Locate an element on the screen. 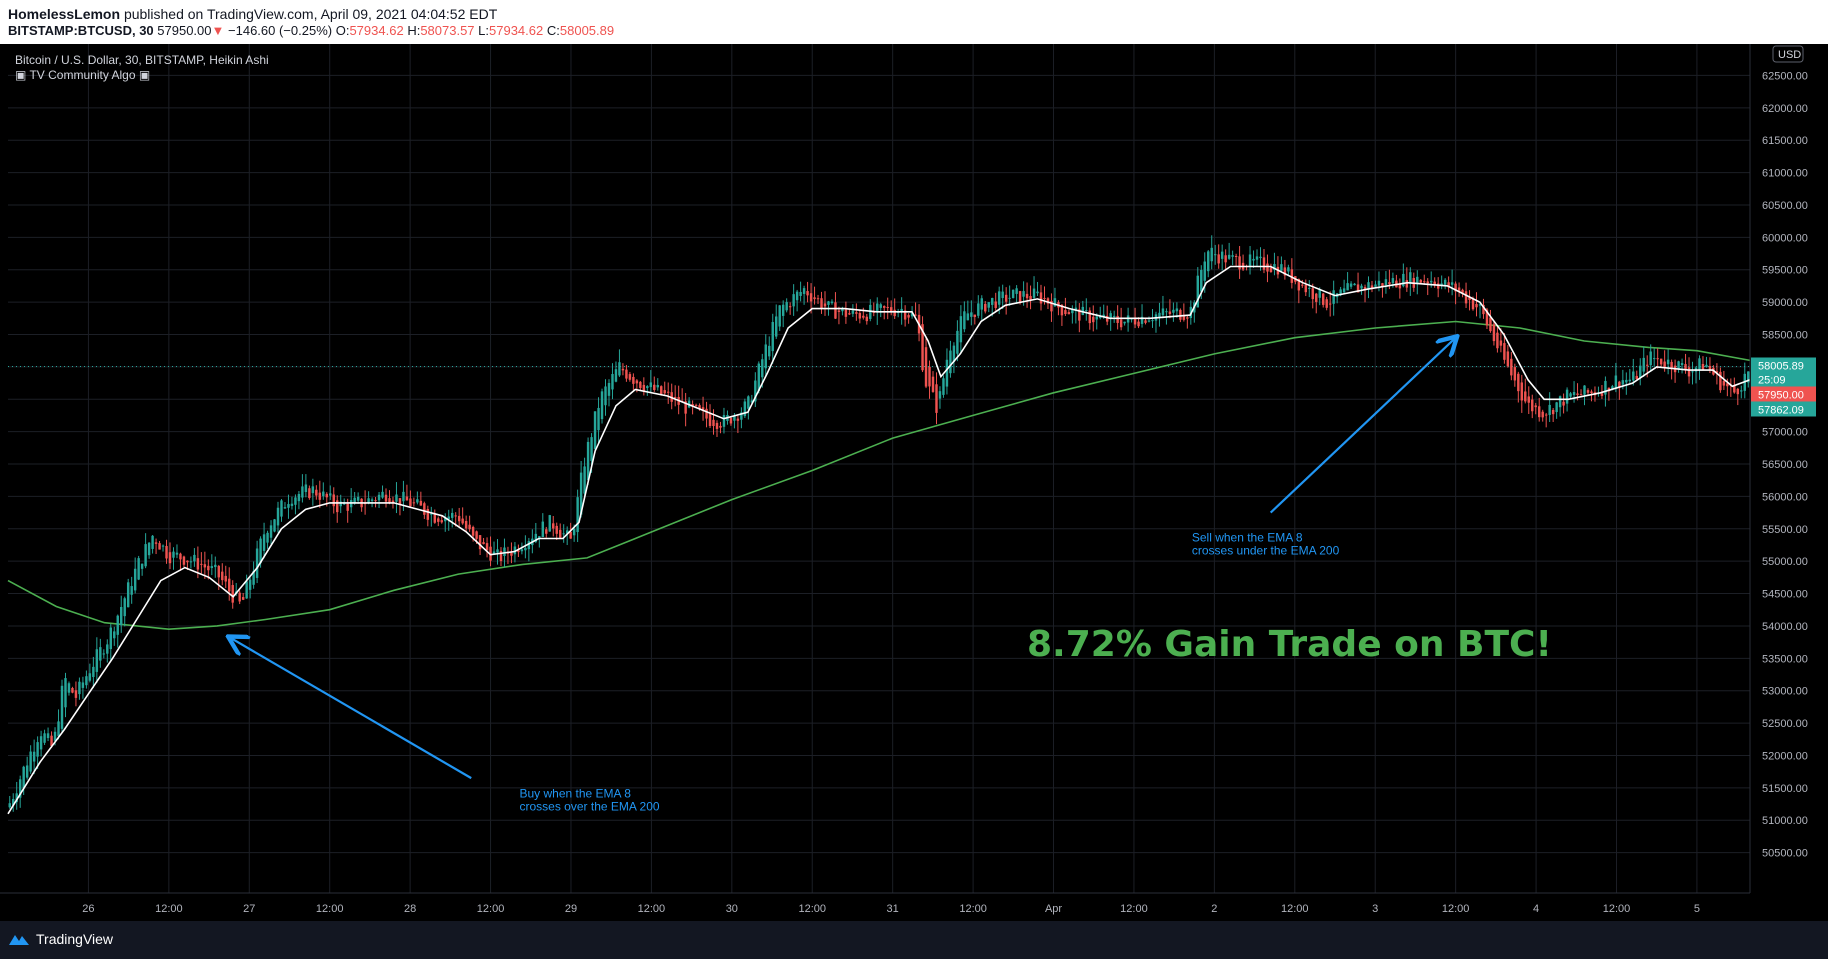  time-tick-label: 29 is located at coordinates (571, 909).